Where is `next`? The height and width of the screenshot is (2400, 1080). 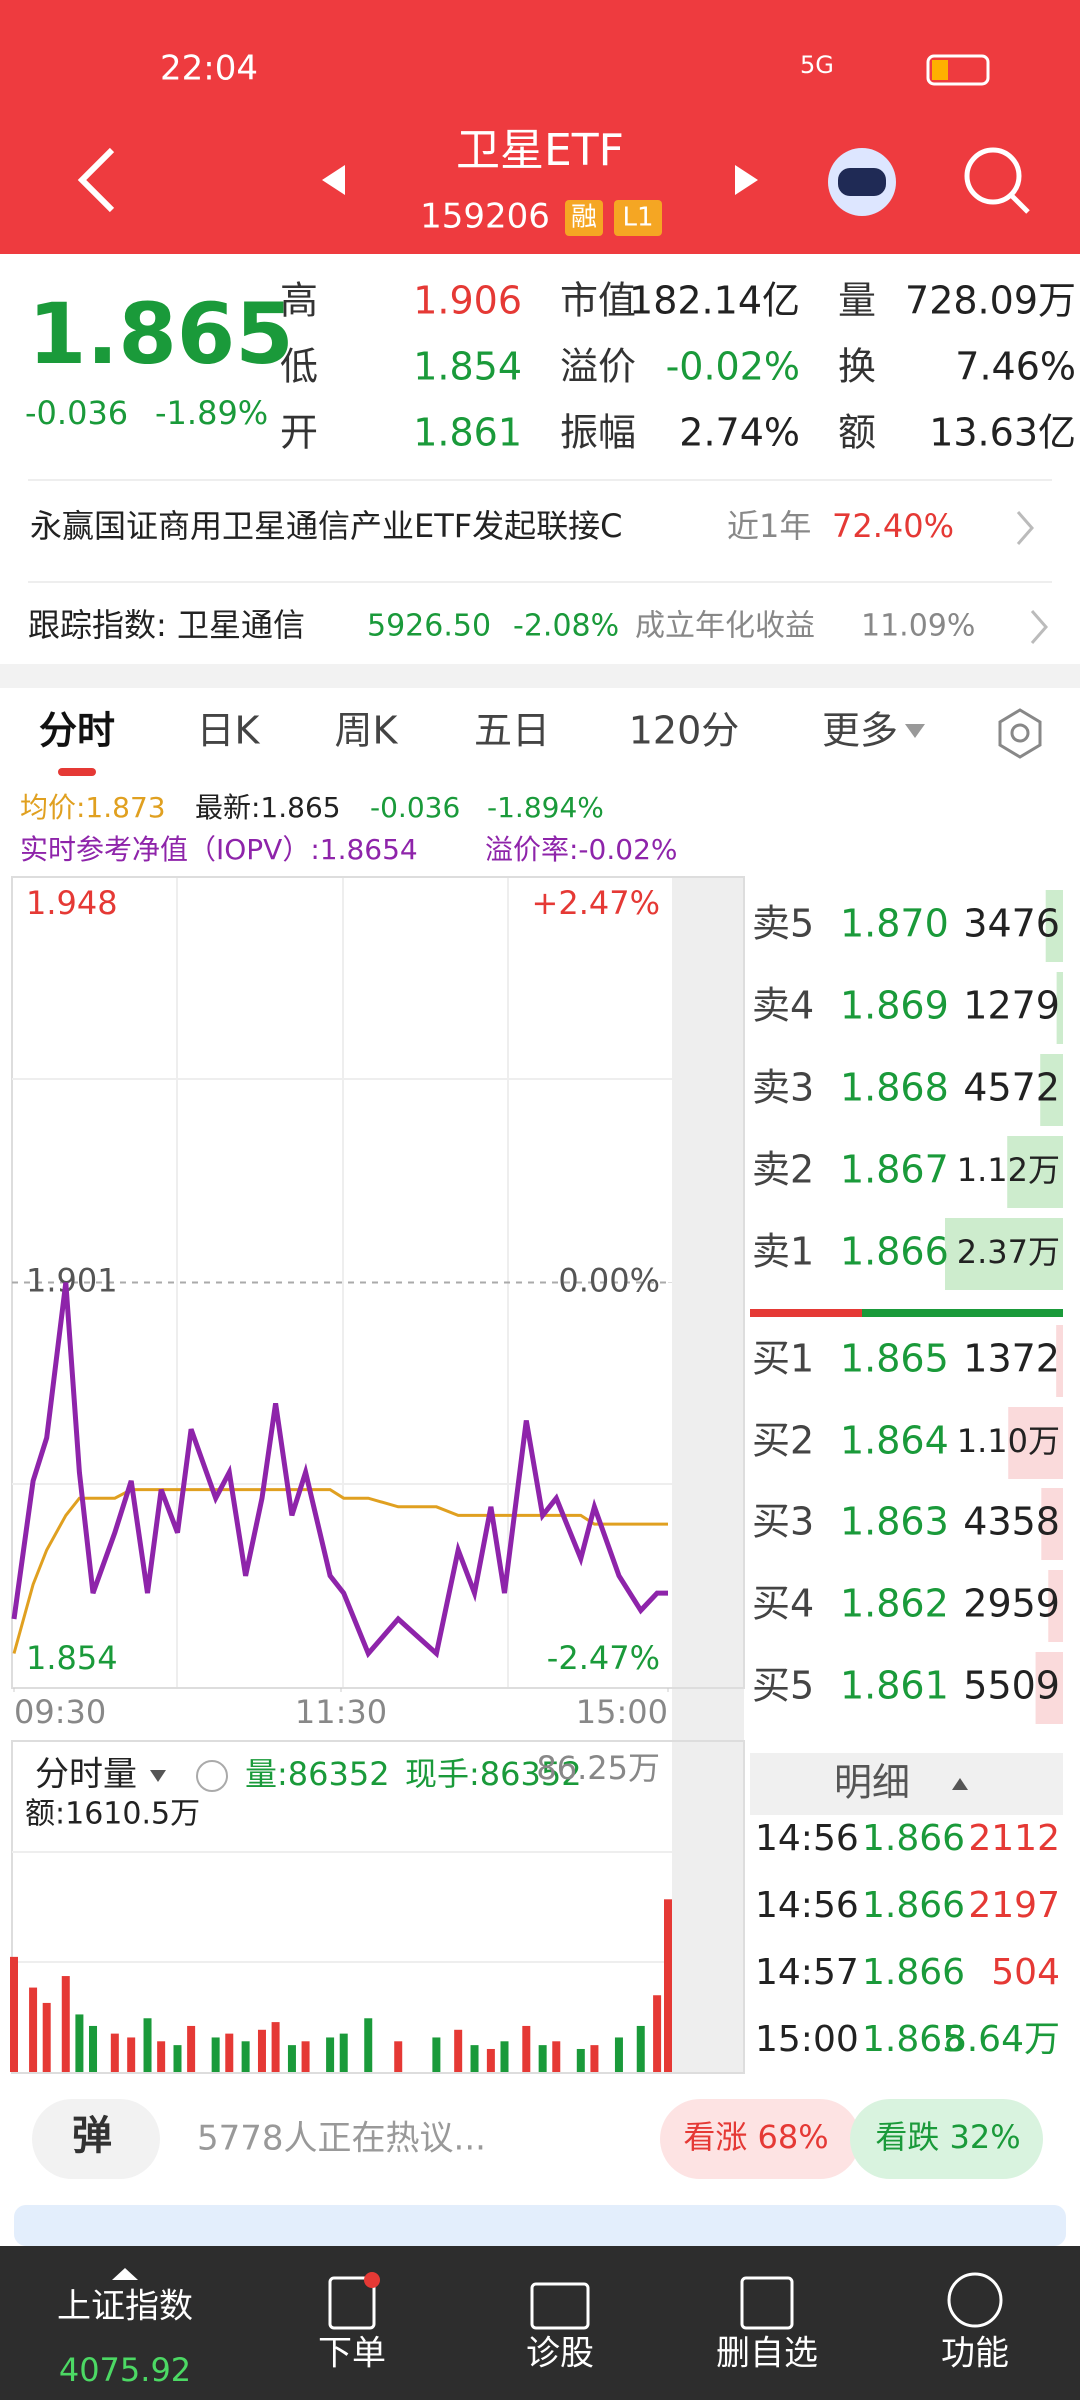
next is located at coordinates (746, 180).